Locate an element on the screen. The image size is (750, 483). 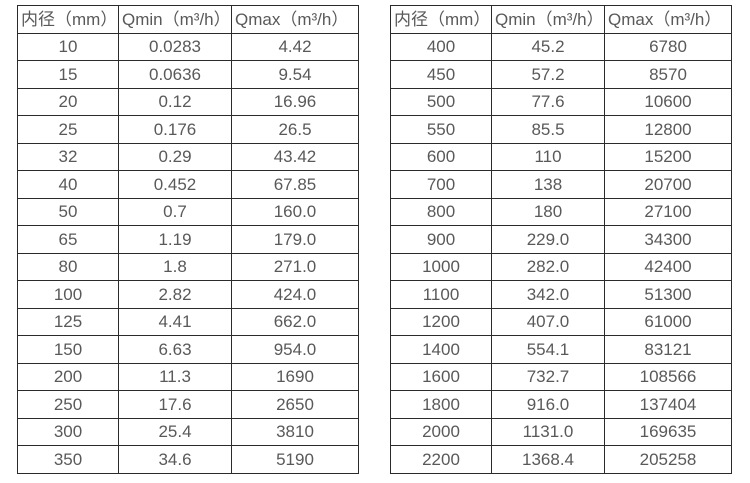
table-header-row: 内径（mm） Qmin（m³/h） Qmax（m³/h） is located at coordinates (188, 19).